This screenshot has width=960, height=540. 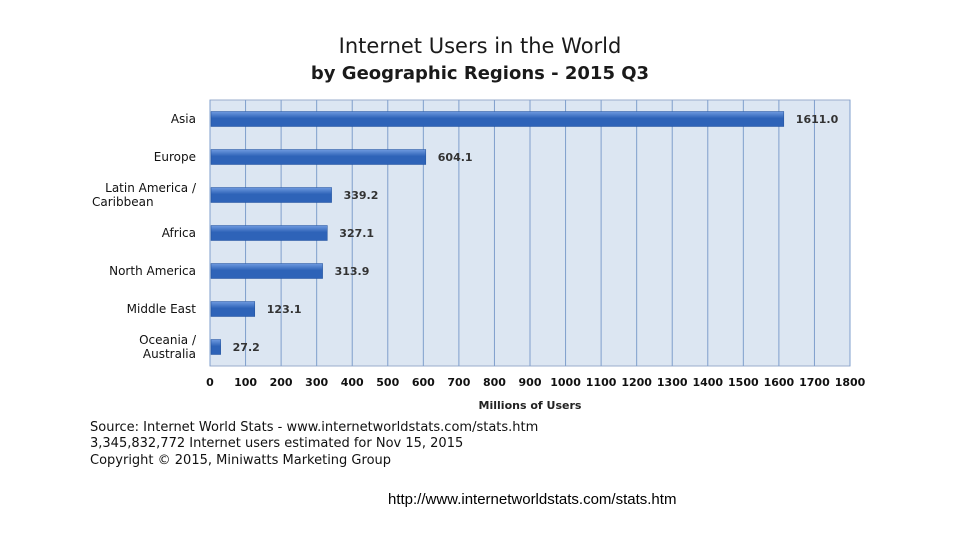 What do you see at coordinates (168, 340) in the screenshot?
I see `category-label-line: Oceania /` at bounding box center [168, 340].